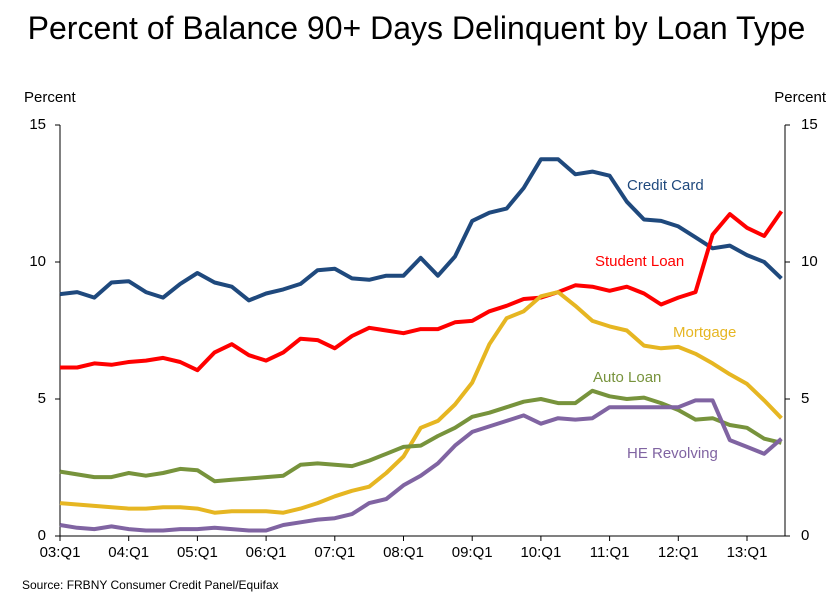 Image resolution: width=833 pixels, height=598 pixels. Describe the element at coordinates (610, 552) in the screenshot. I see `x-tick-label: 11:Q1` at that location.